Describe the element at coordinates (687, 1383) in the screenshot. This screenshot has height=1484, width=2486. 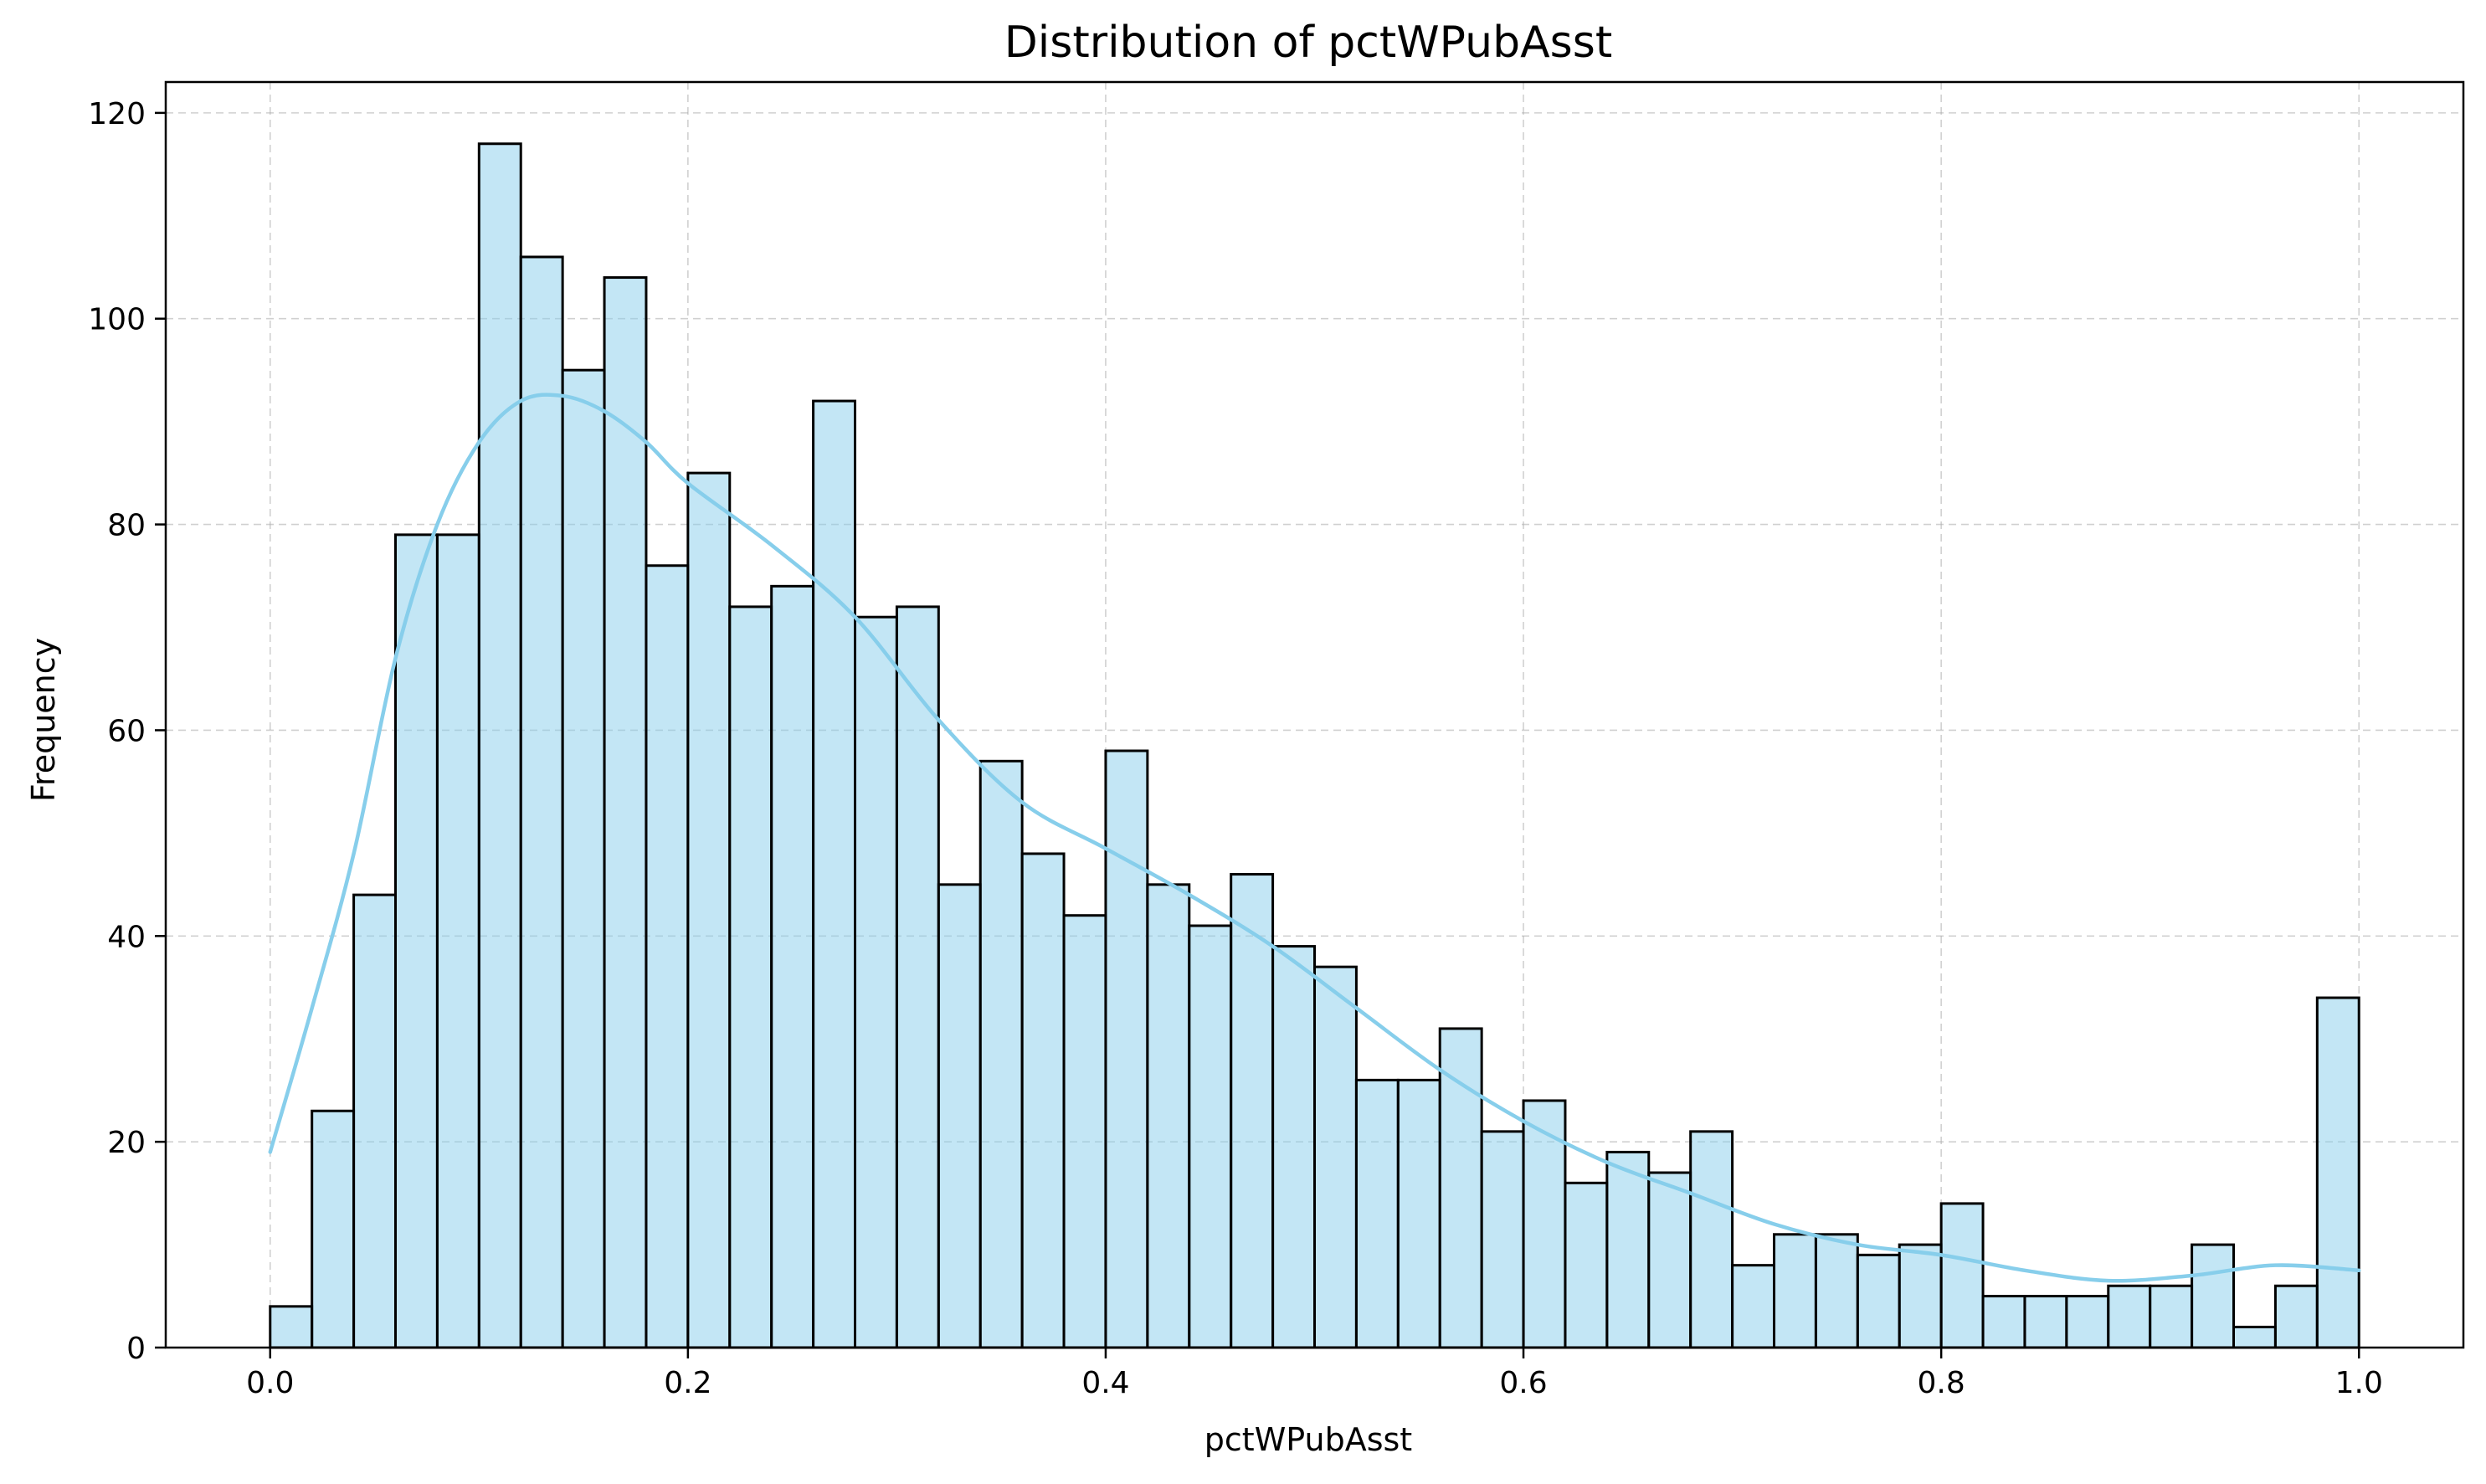
I see `x-tick-label: 0.2` at that location.